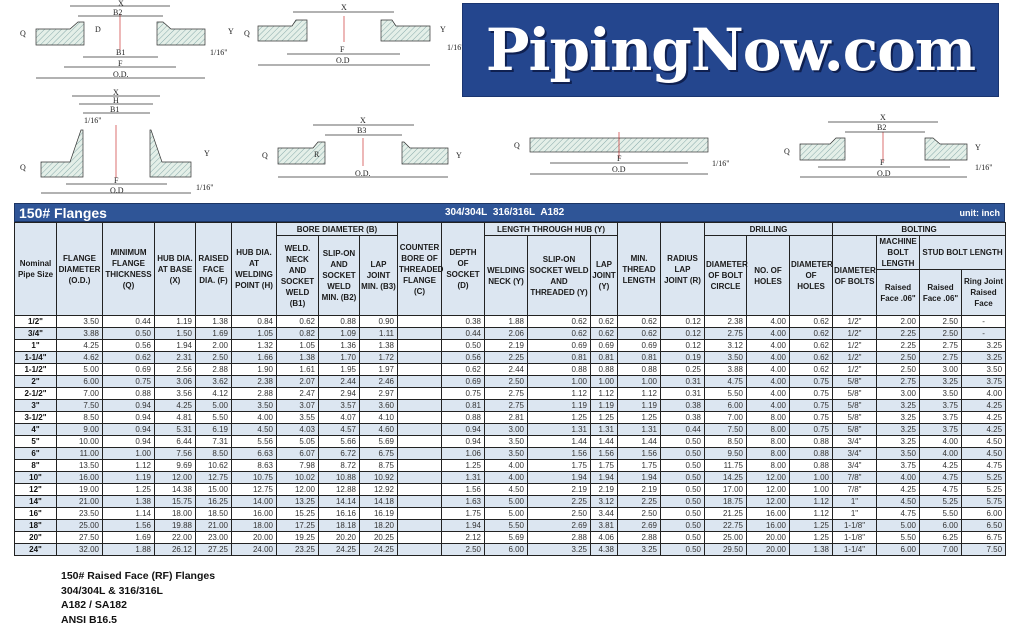 The height and width of the screenshot is (635, 1024). What do you see at coordinates (79, 549) in the screenshot?
I see `table-cell: 32.00` at bounding box center [79, 549].